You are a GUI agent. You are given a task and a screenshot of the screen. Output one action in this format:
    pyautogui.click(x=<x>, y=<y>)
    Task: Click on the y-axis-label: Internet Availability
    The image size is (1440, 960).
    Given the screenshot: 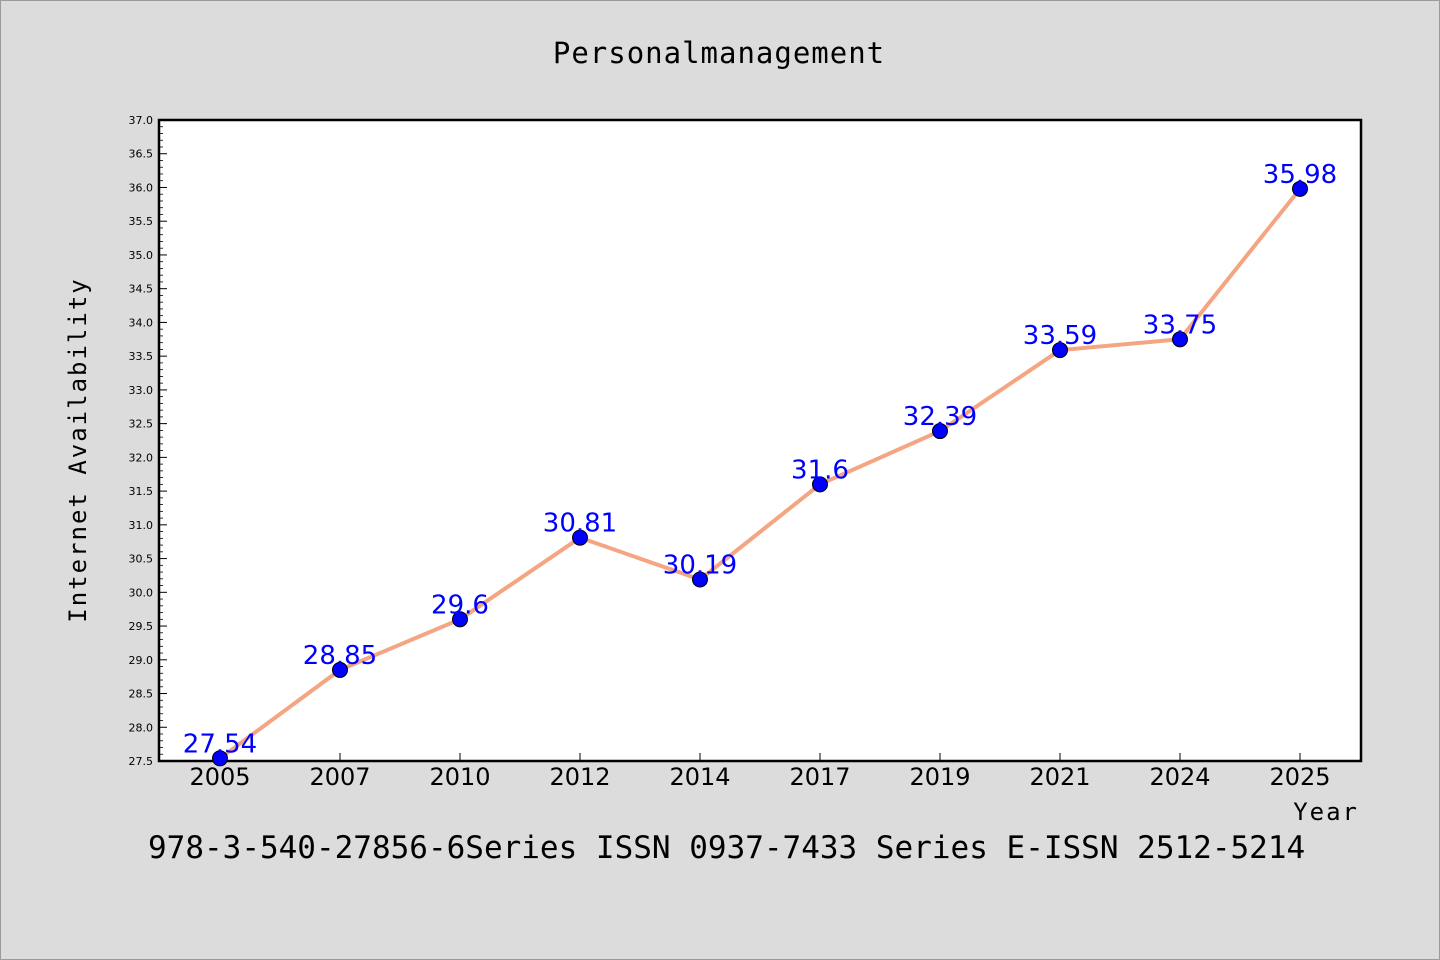 What is the action you would take?
    pyautogui.click(x=78, y=449)
    